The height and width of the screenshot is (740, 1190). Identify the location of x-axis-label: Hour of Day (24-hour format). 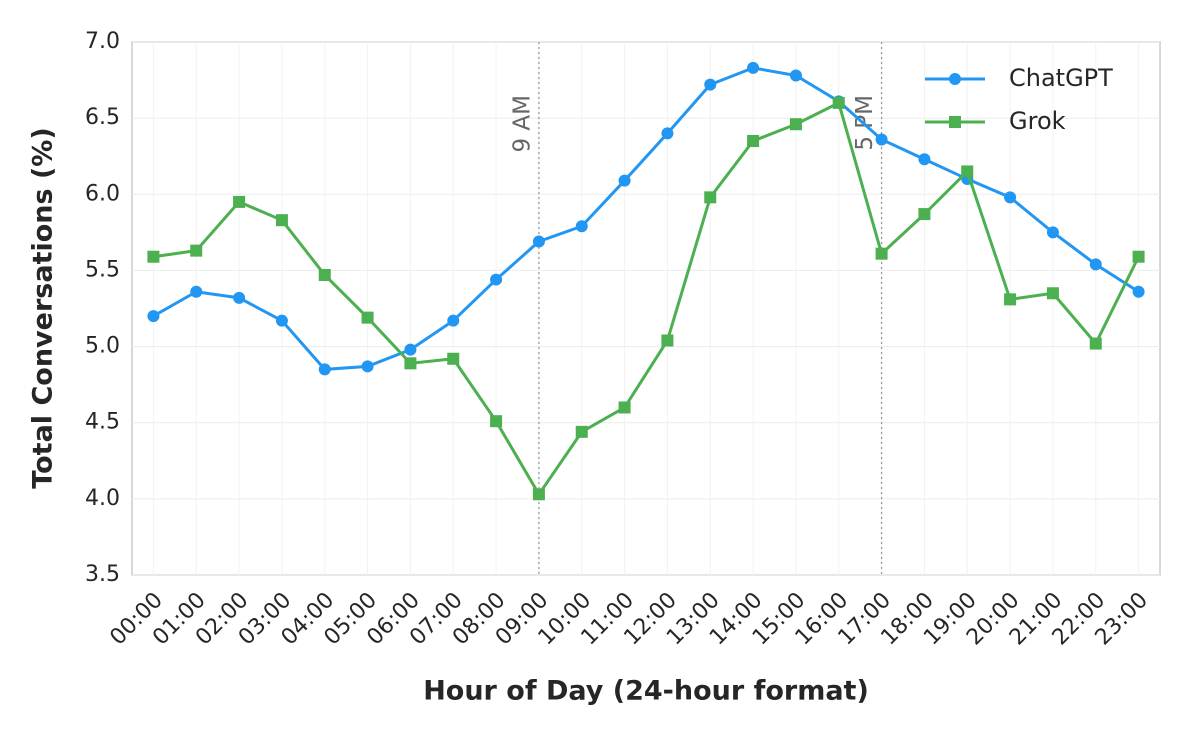
(646, 691).